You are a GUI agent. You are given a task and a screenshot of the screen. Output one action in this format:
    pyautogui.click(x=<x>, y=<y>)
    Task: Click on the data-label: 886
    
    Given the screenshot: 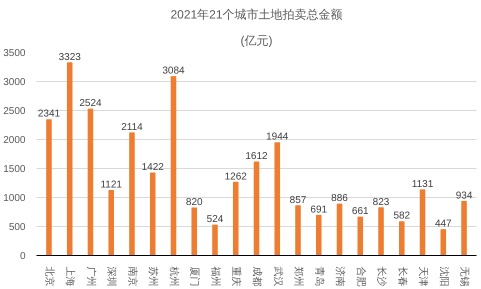 What is the action you would take?
    pyautogui.click(x=339, y=198)
    